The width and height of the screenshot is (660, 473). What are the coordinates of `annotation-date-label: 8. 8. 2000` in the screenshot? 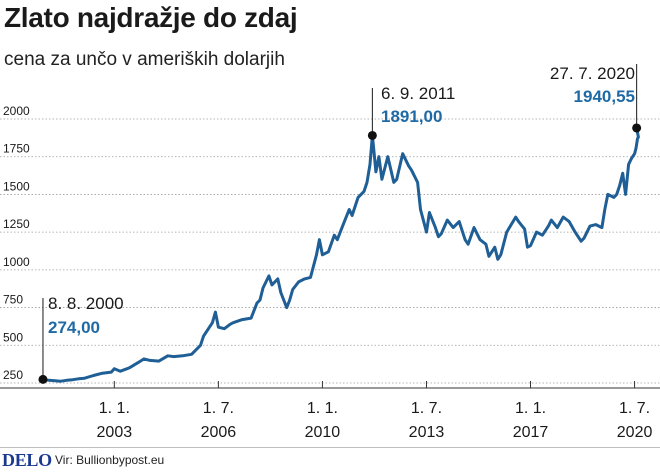 It's located at (86, 303).